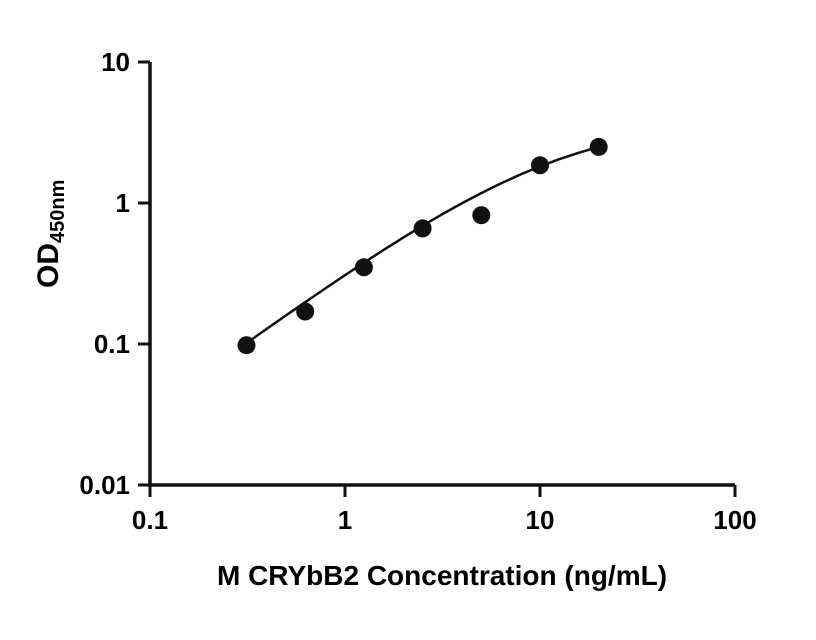 This screenshot has width=816, height=640. What do you see at coordinates (58, 211) in the screenshot?
I see `y-axis-title-subscript: 450nm` at bounding box center [58, 211].